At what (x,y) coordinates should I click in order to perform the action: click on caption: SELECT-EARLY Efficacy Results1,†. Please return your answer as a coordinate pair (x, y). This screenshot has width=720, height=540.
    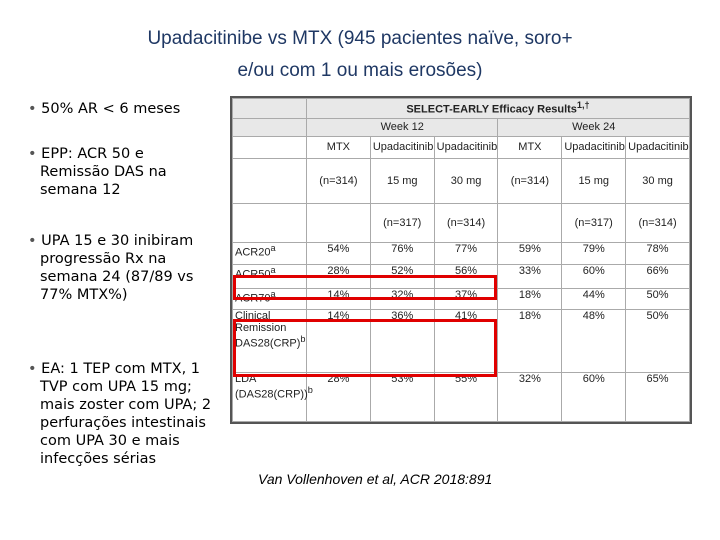
    Looking at the image, I should click on (498, 108).